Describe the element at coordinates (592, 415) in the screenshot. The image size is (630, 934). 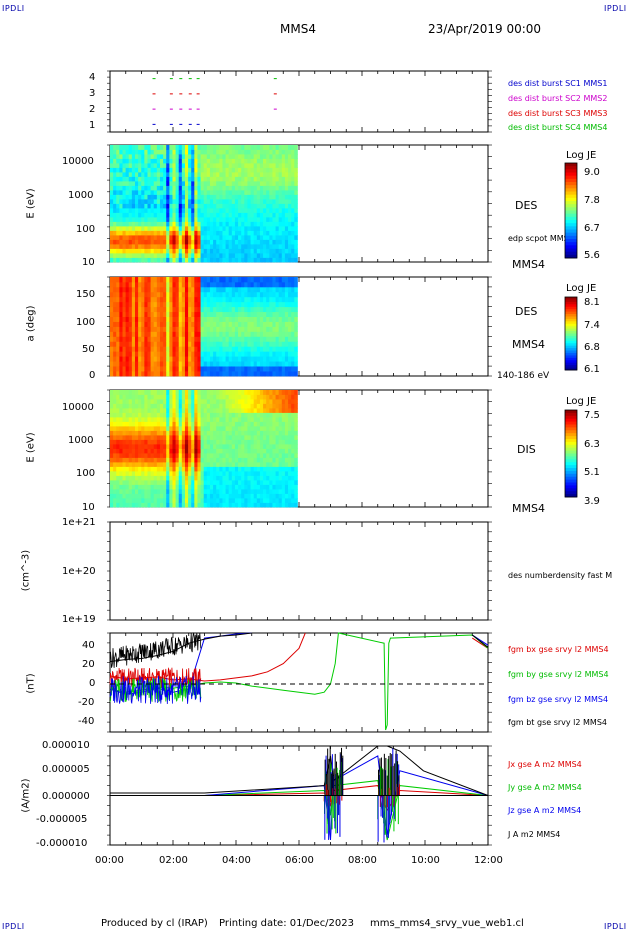
I see `cbar3-tick-0: 7.5` at that location.